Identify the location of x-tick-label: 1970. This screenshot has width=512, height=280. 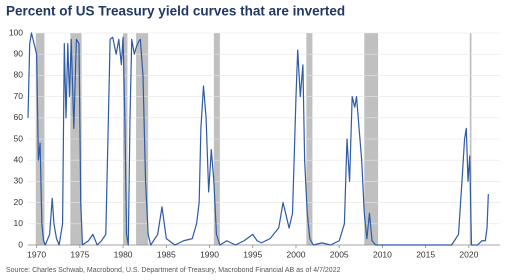
(36, 254).